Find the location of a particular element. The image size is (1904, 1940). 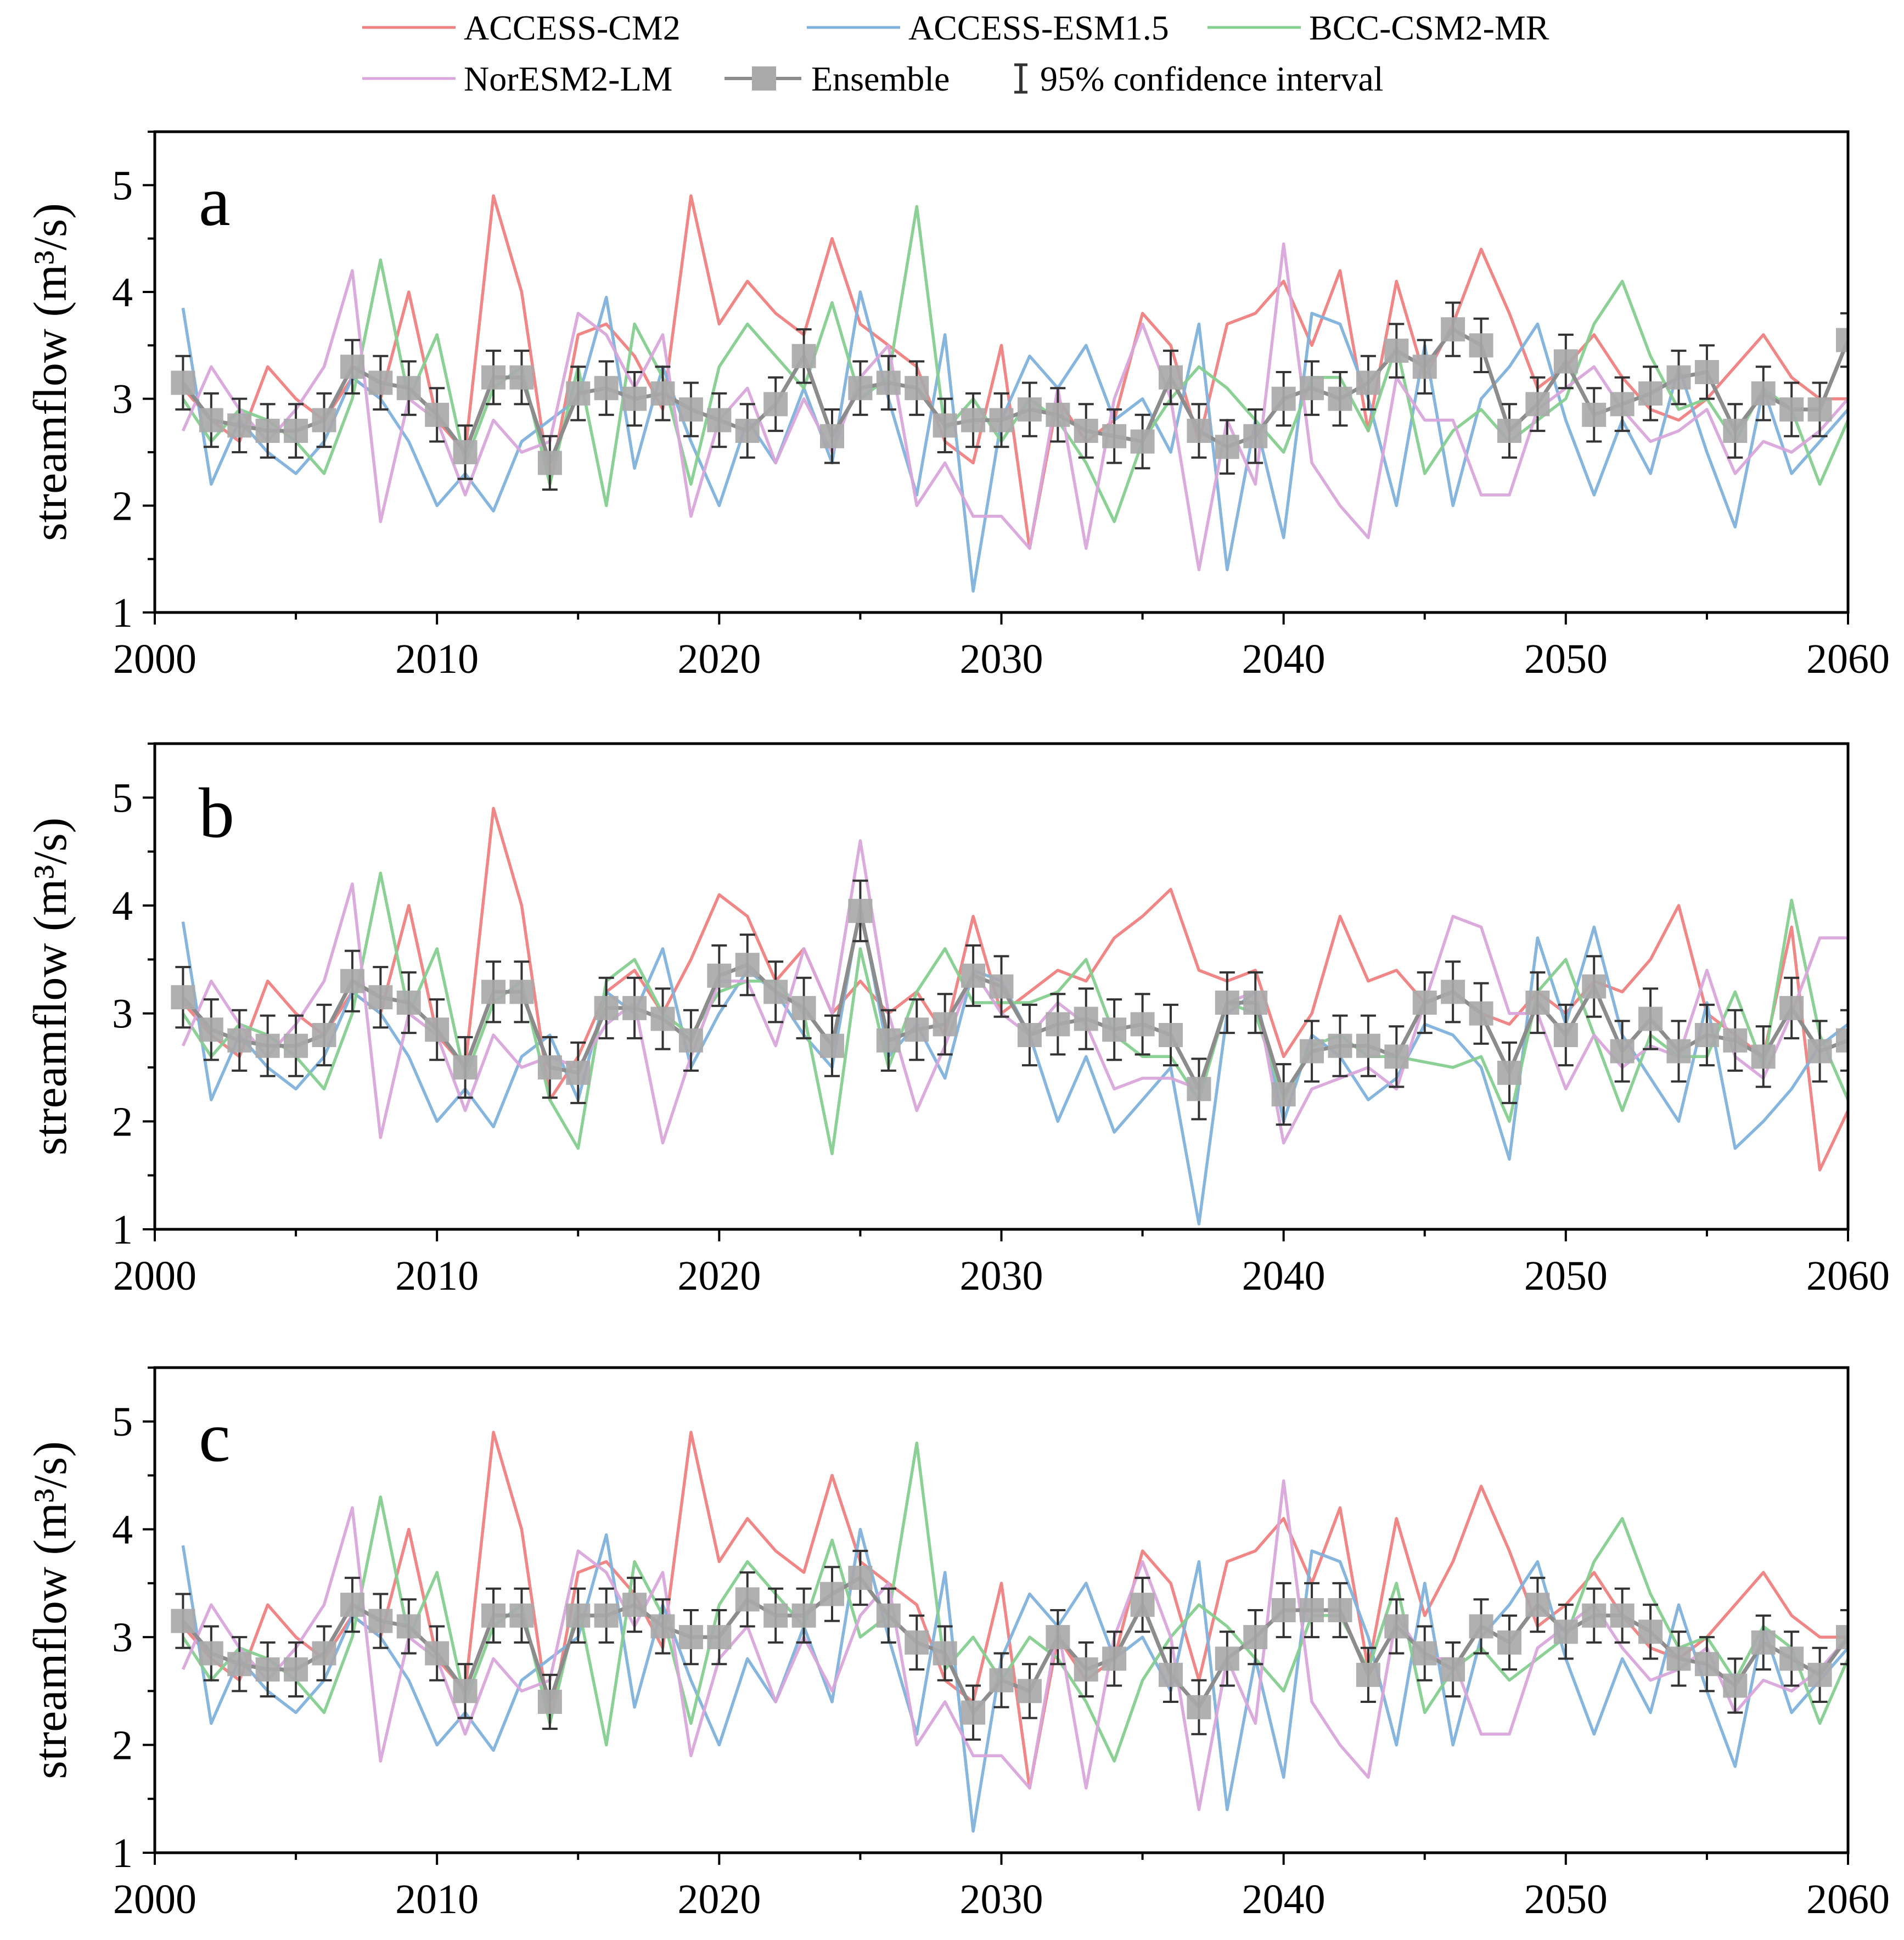

series-line-bcc-csm2-mr is located at coordinates (1015, 364).